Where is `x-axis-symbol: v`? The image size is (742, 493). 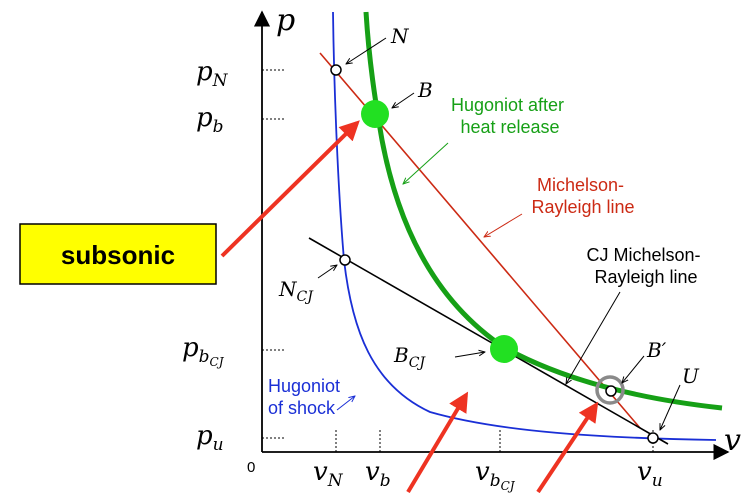
x-axis-symbol: v is located at coordinates (732, 440).